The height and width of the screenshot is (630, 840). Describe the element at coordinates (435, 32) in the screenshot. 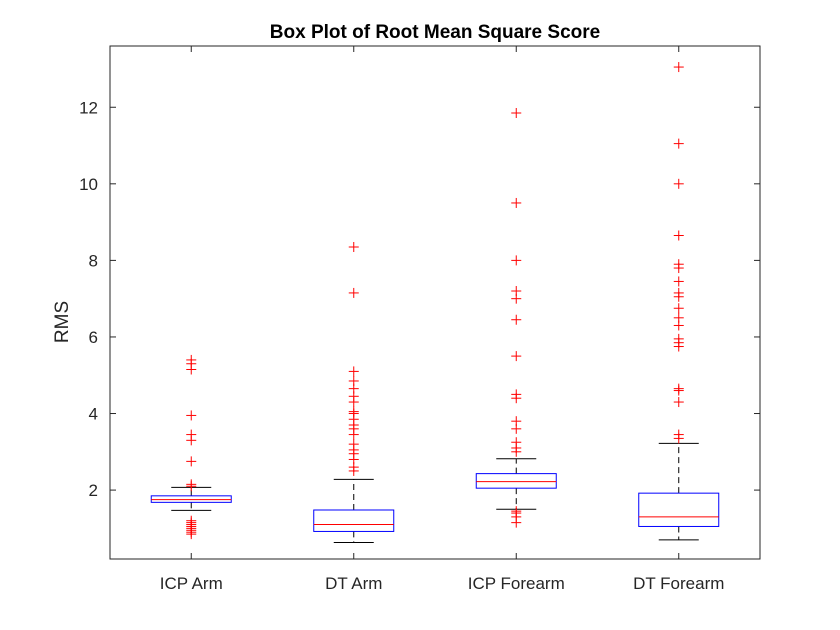

I see `chart-title: Box Plot of Root Mean Square Score` at that location.